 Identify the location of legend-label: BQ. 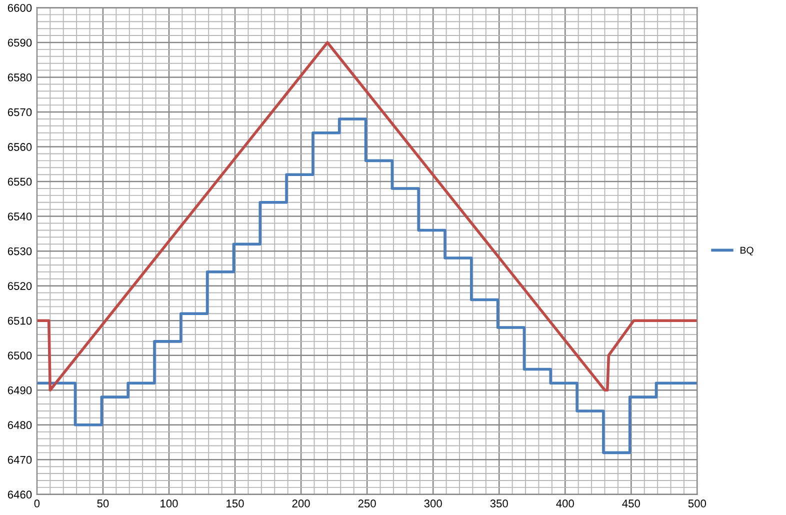
(747, 251).